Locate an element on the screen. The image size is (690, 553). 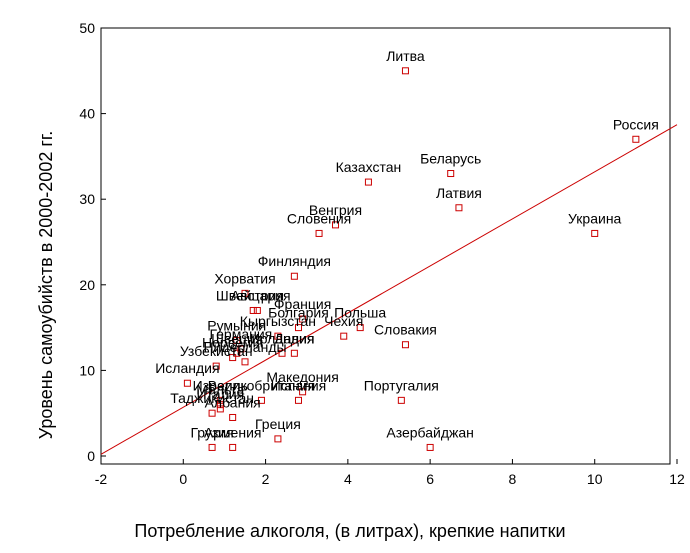
x-tick-label: 8 is located at coordinates (513, 479).